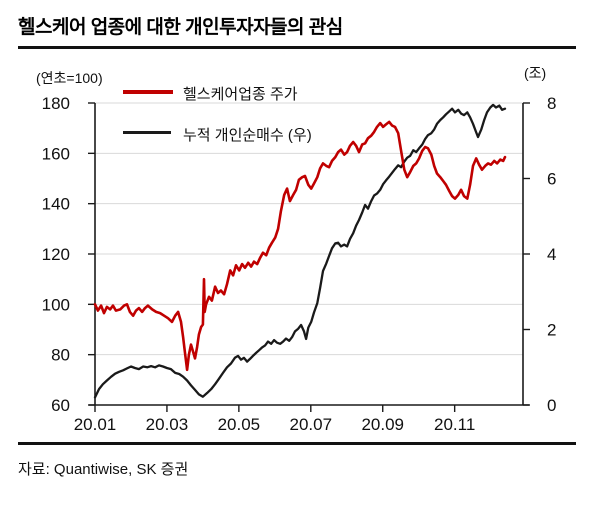  What do you see at coordinates (56, 103) in the screenshot?
I see `y-tick-label-left: 180` at bounding box center [56, 103].